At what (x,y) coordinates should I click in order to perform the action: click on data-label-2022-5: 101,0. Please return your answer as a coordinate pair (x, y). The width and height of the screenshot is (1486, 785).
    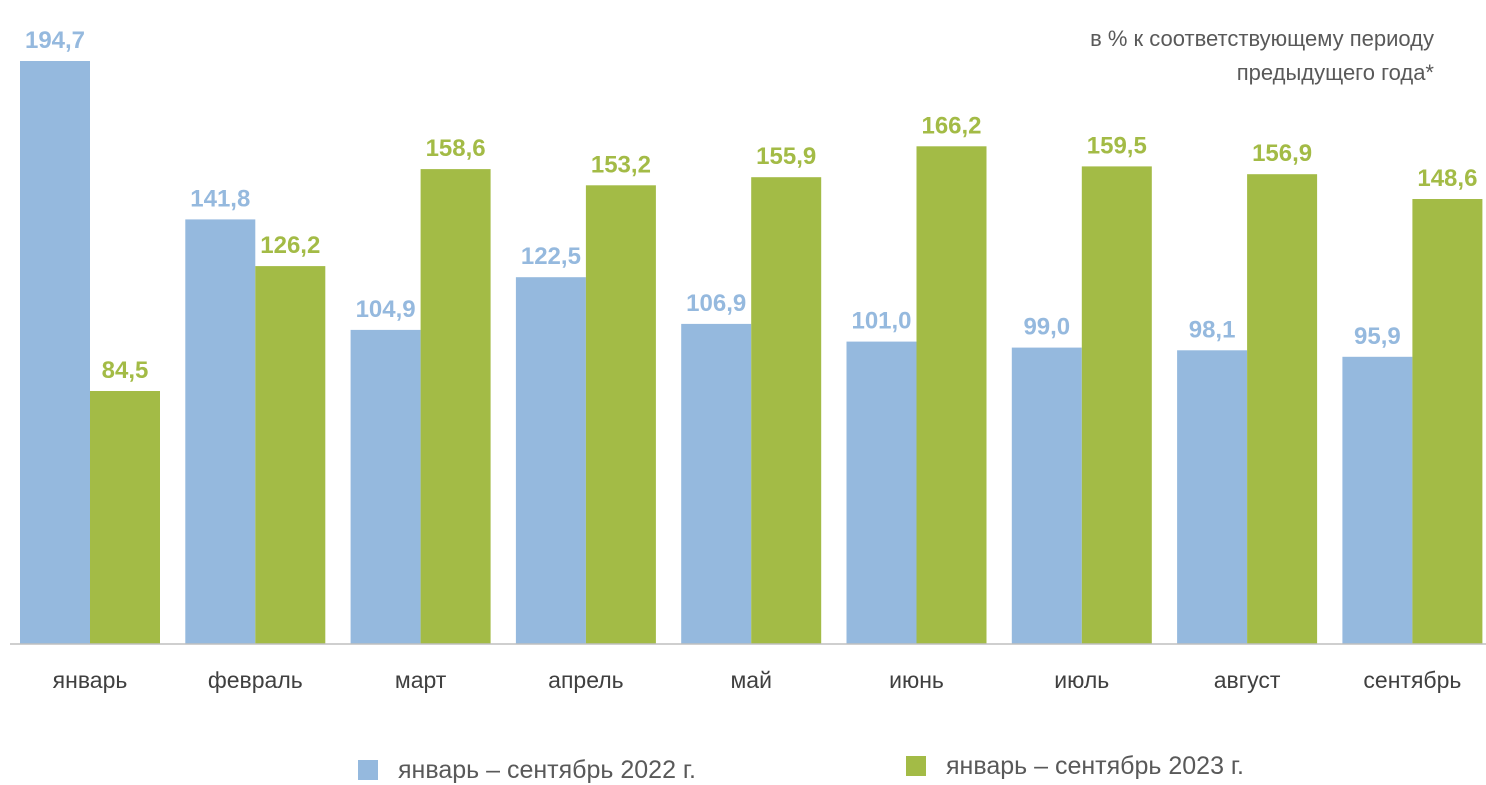
    Looking at the image, I should click on (881, 321).